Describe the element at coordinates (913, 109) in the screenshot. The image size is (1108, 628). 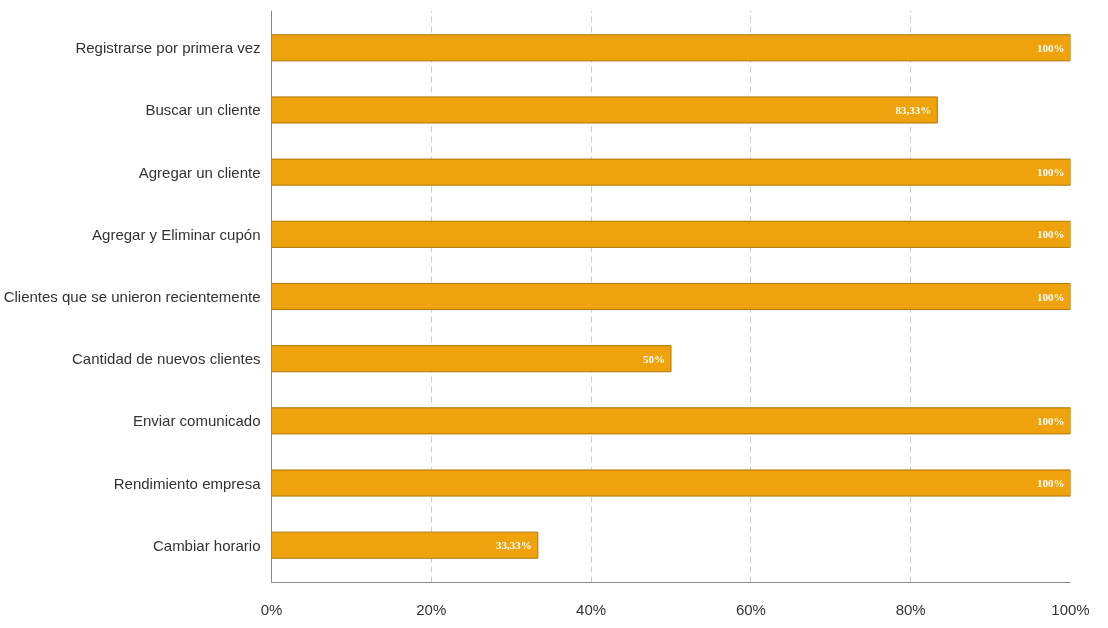
I see `data-label: 83,33%` at that location.